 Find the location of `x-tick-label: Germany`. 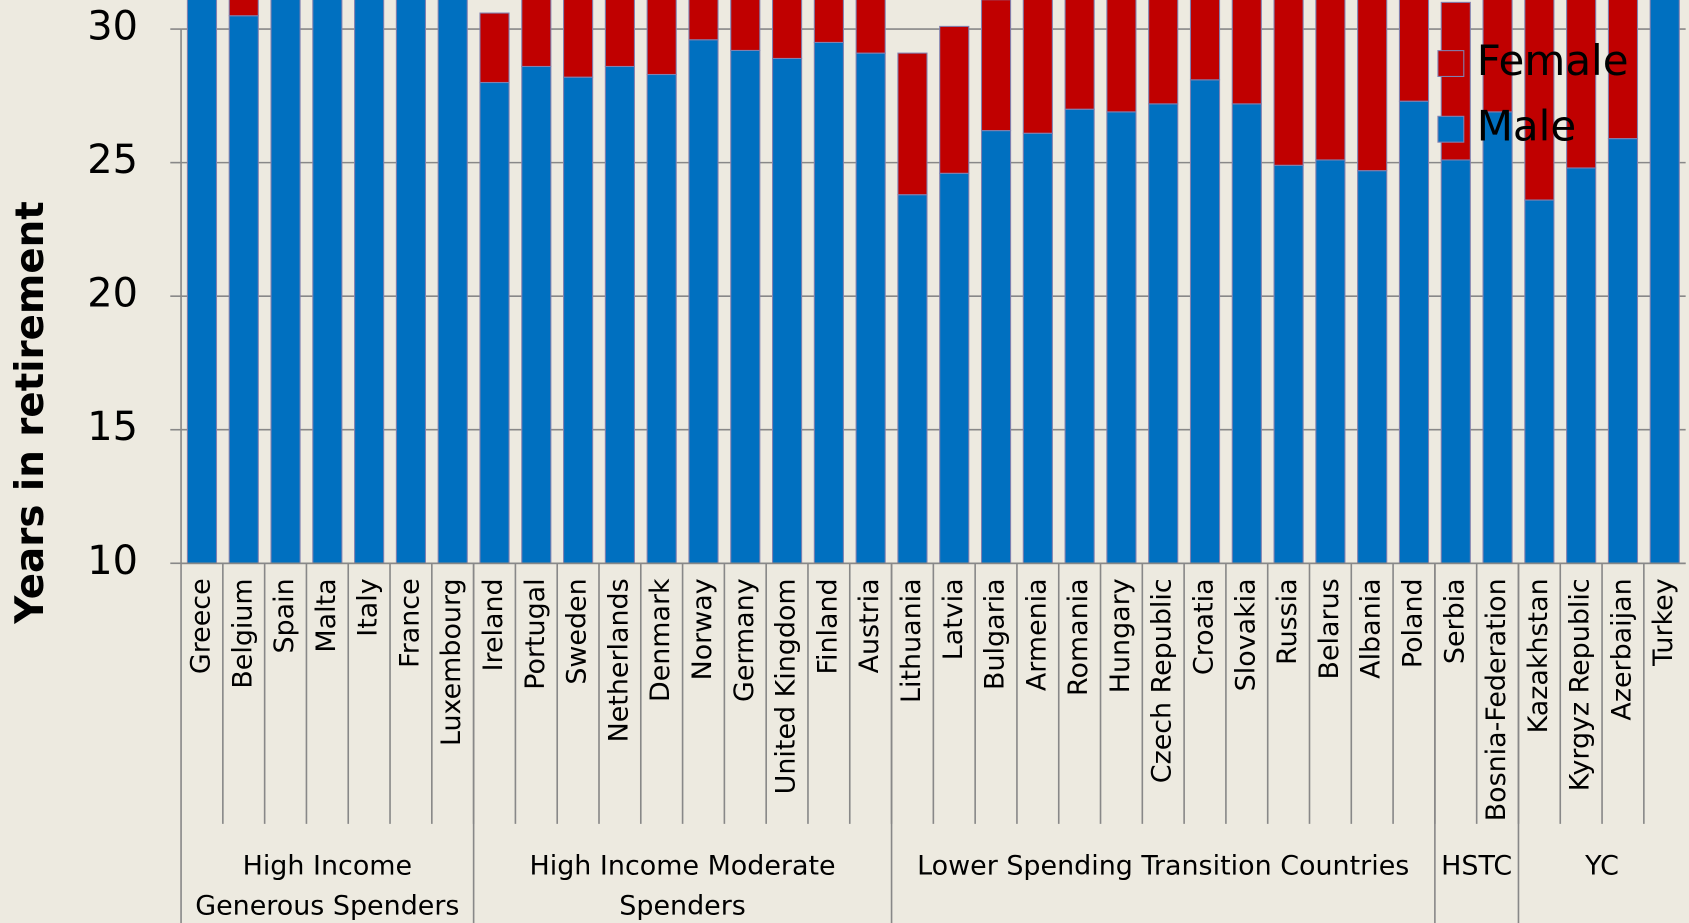

x-tick-label: Germany is located at coordinates (744, 640).